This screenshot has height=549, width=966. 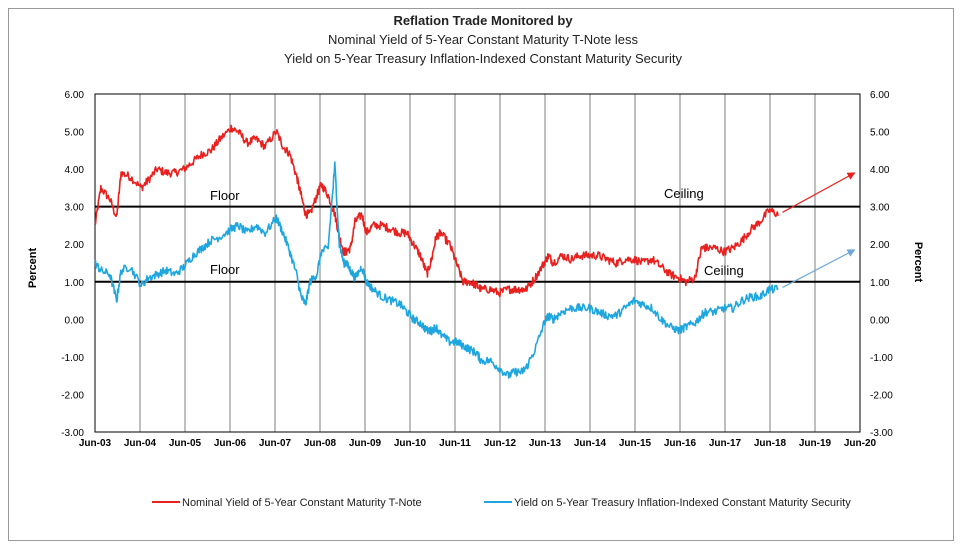 What do you see at coordinates (75, 208) in the screenshot?
I see `y-tick-label-left: 3.00` at bounding box center [75, 208].